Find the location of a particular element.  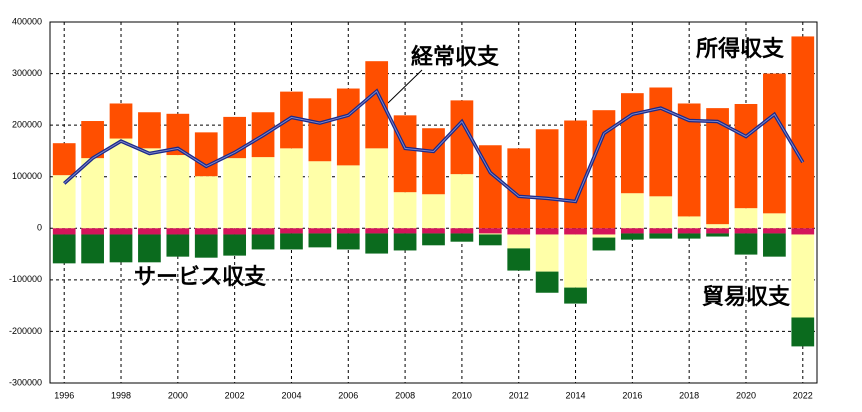

y-tick-label: 400000 is located at coordinates (27, 21).